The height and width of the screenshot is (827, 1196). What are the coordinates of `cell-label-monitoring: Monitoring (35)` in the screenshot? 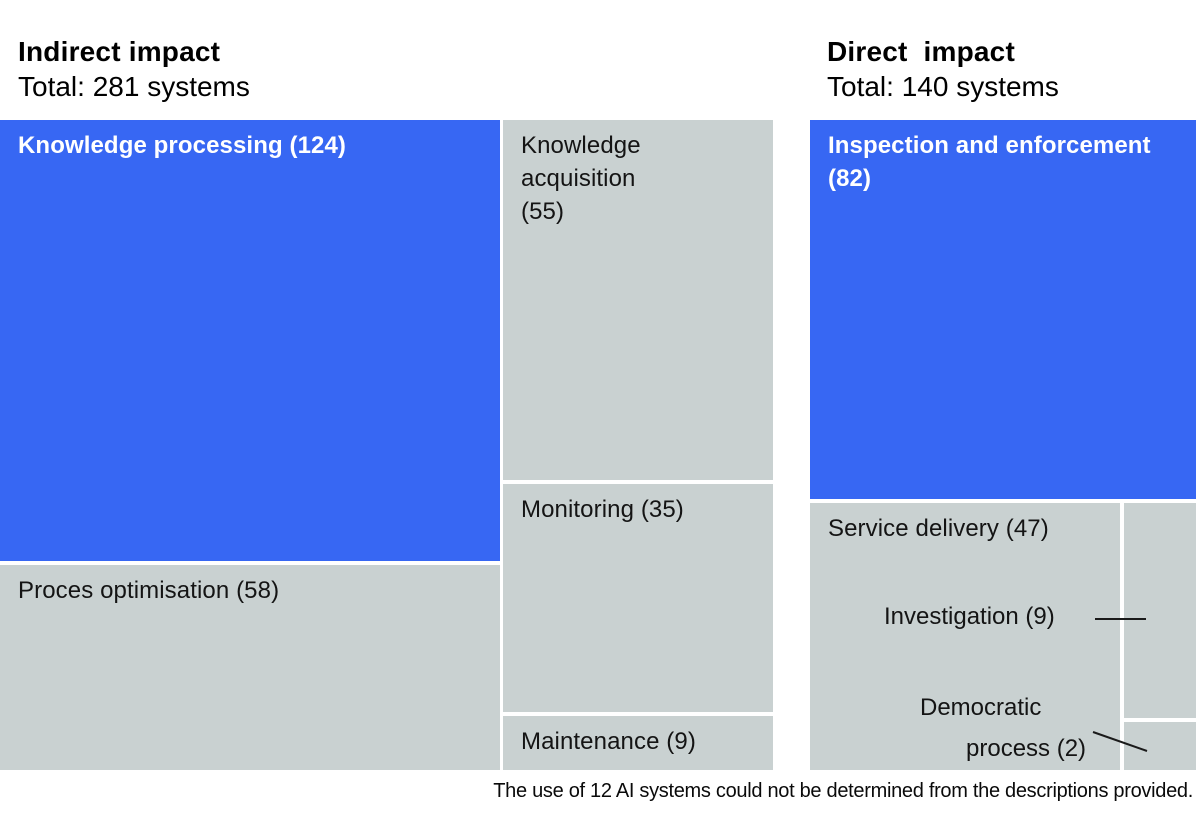 It's located at (602, 509).